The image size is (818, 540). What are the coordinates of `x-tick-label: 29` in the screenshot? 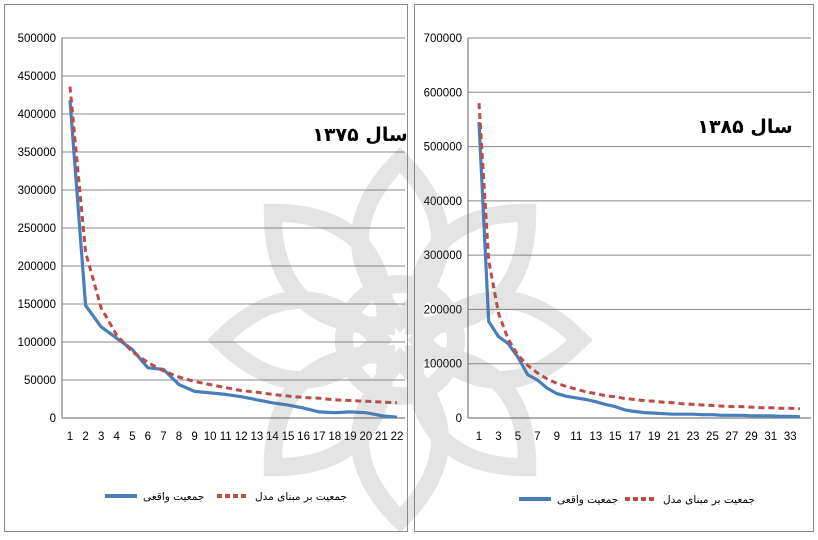 It's located at (751, 437).